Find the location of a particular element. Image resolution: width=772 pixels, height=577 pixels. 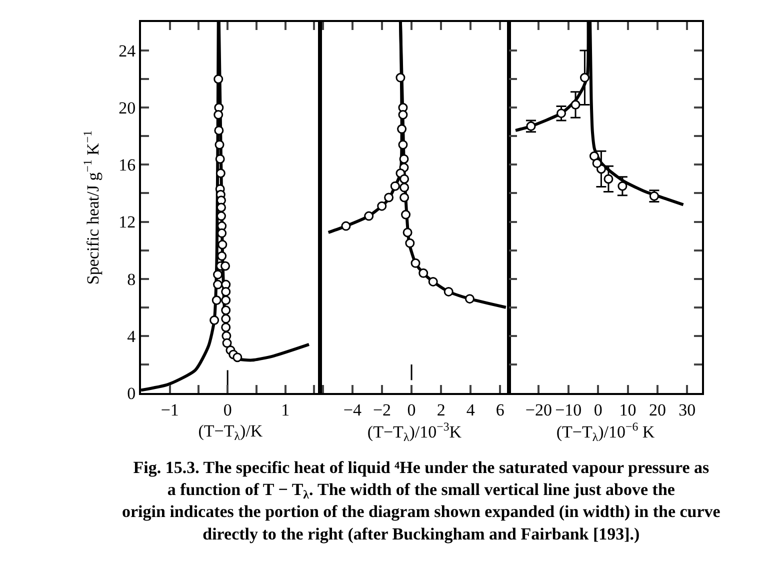

x-tick-label: 4 is located at coordinates (471, 410).